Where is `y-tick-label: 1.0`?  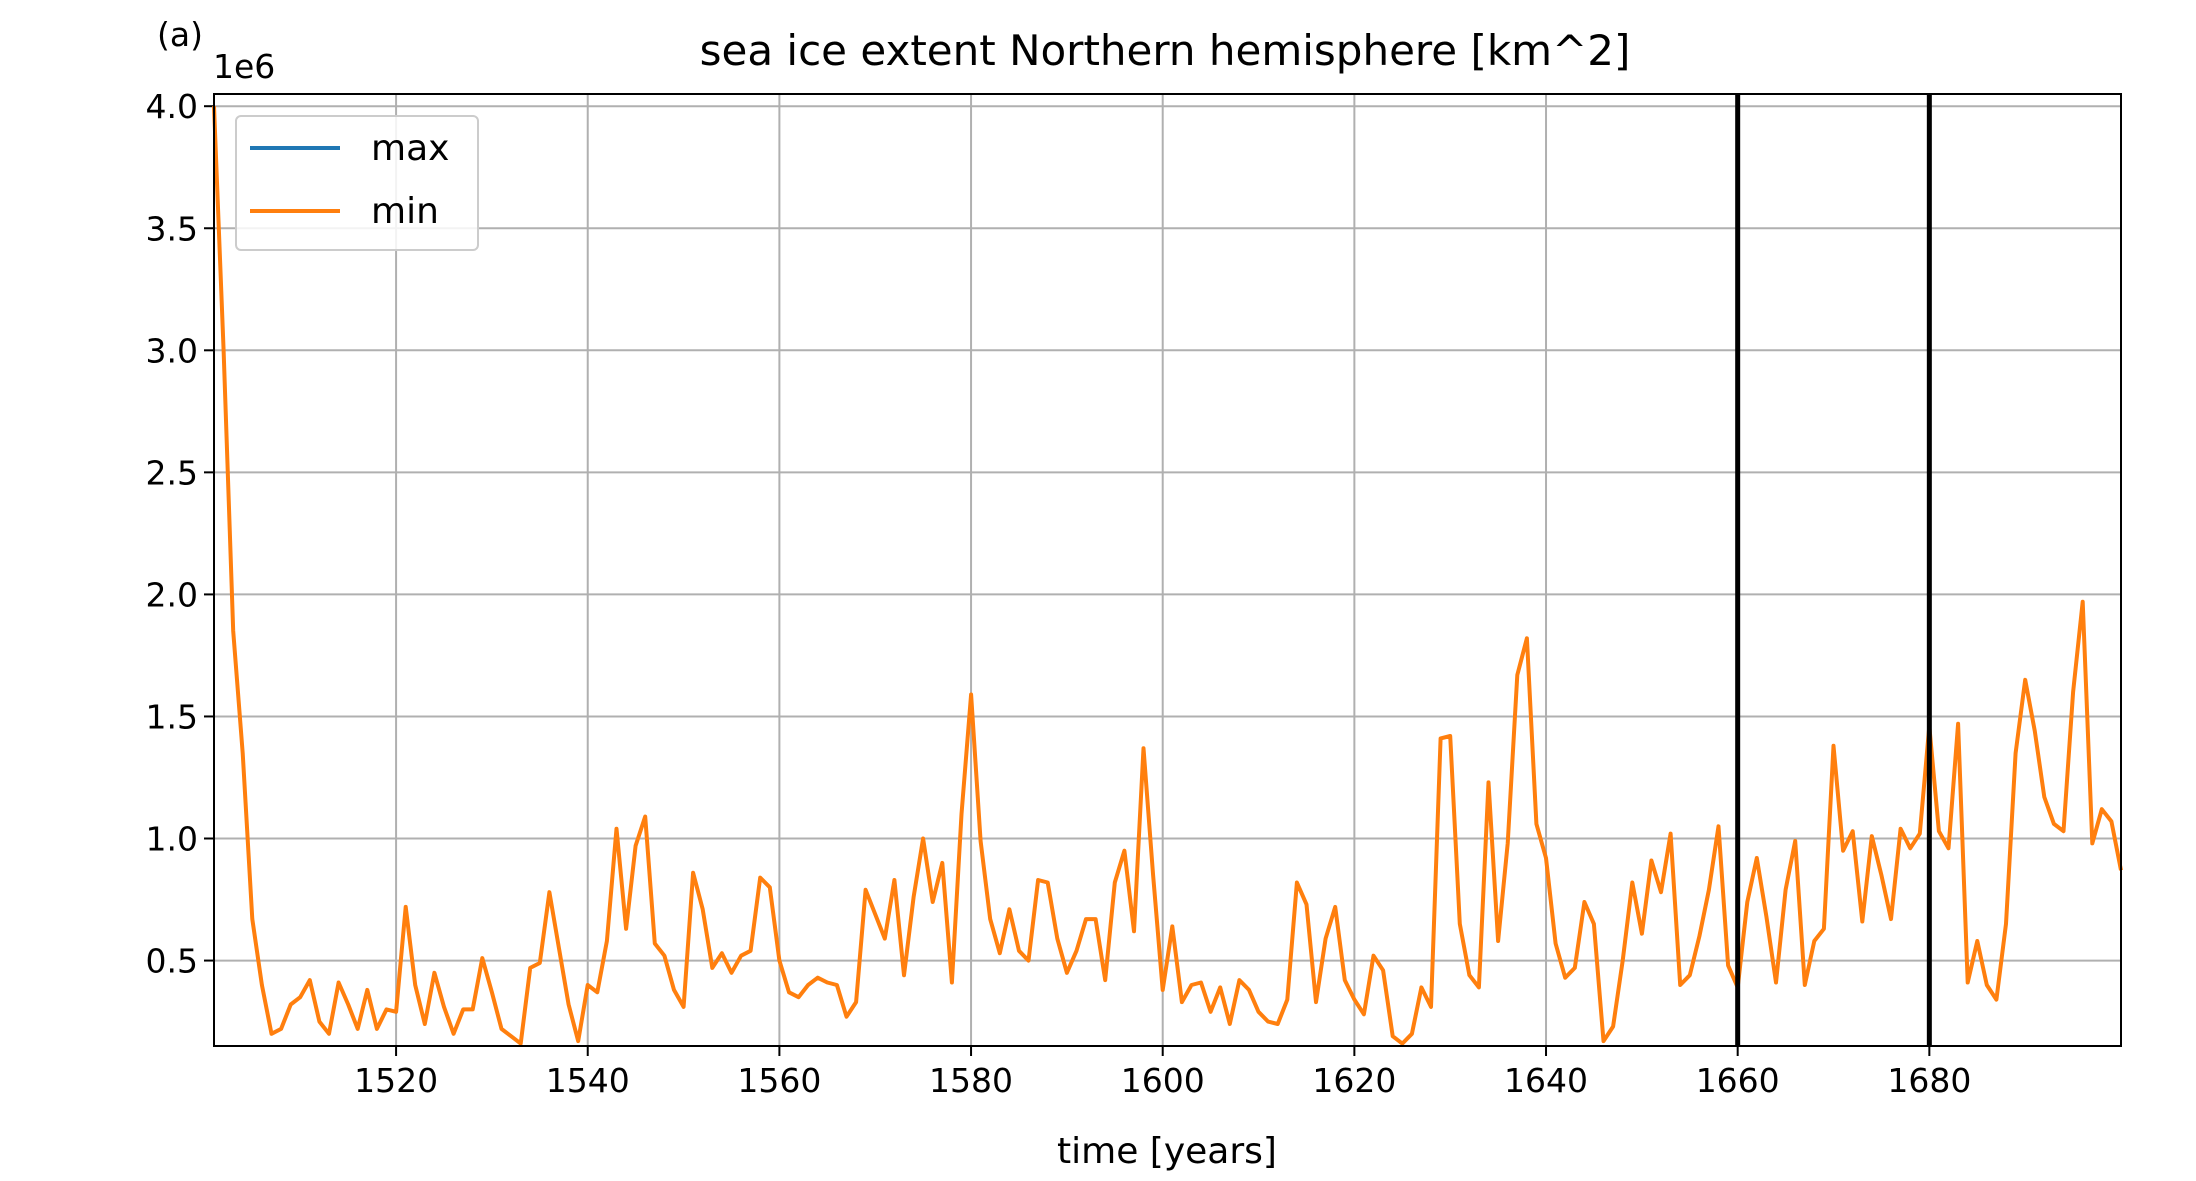 y-tick-label: 1.0 is located at coordinates (172, 839).